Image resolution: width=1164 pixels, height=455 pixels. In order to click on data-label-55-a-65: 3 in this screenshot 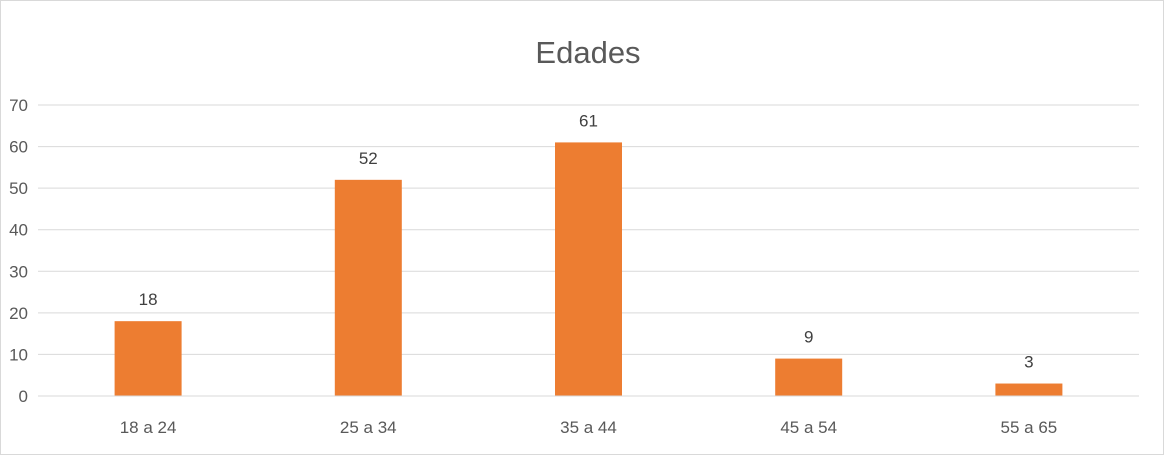, I will do `click(1028, 362)`.